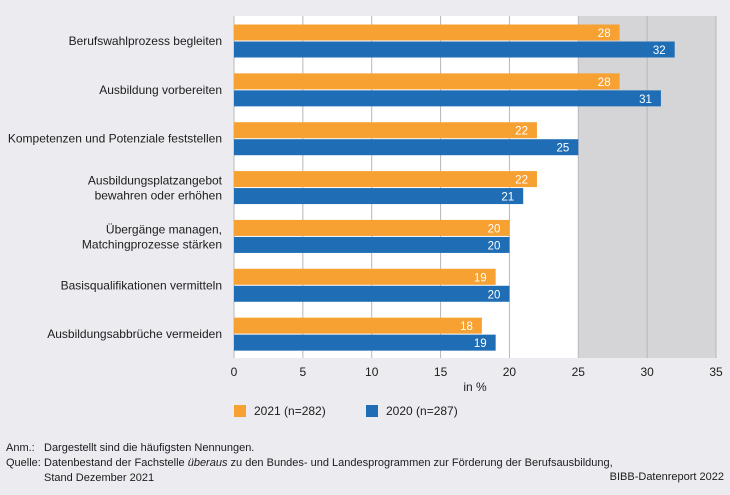 The width and height of the screenshot is (730, 495). What do you see at coordinates (155, 181) in the screenshot?
I see `category-label: Ausbildungsplatzangebot` at bounding box center [155, 181].